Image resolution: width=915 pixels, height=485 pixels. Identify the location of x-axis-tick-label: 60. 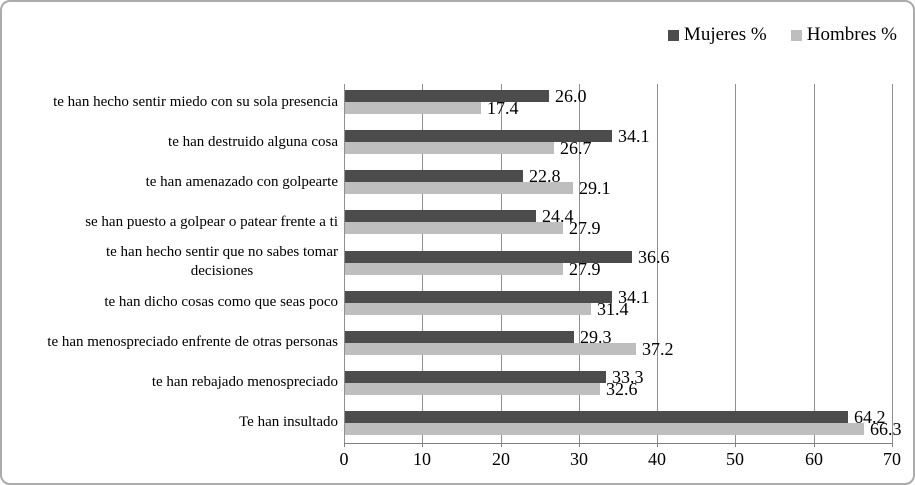
(814, 459).